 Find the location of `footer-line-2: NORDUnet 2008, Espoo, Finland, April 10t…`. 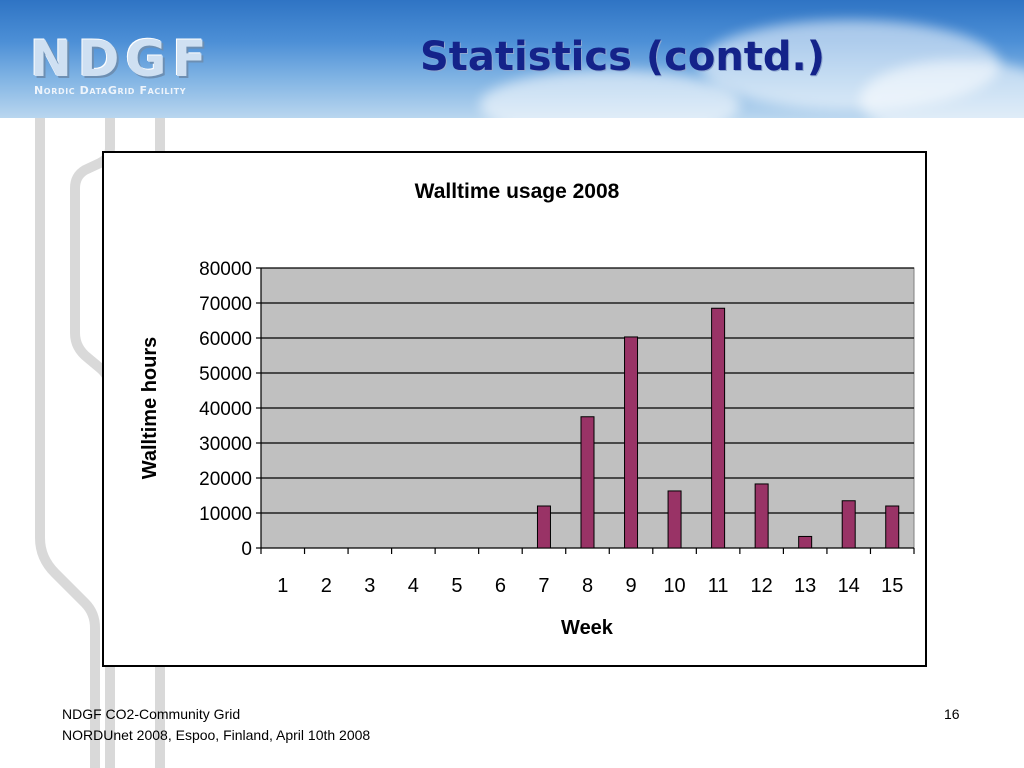

footer-line-2: NORDUnet 2008, Espoo, Finland, April 10t… is located at coordinates (216, 735).